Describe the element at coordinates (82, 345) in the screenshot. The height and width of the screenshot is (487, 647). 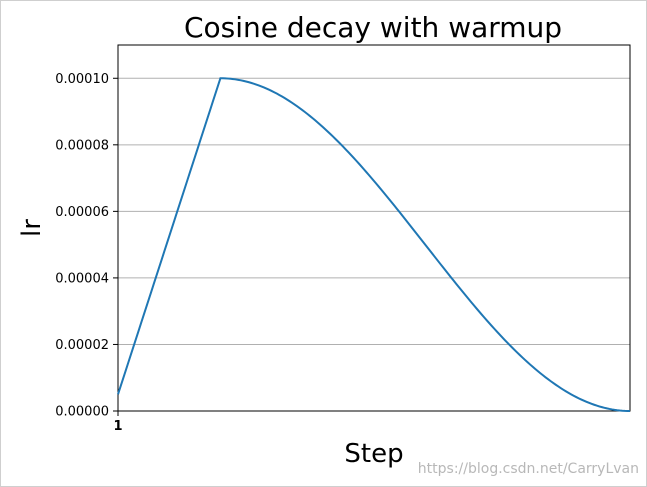
I see `y-tick-label: 0.00002` at that location.